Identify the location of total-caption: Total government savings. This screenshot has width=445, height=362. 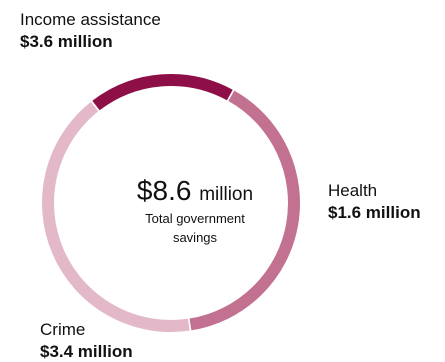
(195, 228).